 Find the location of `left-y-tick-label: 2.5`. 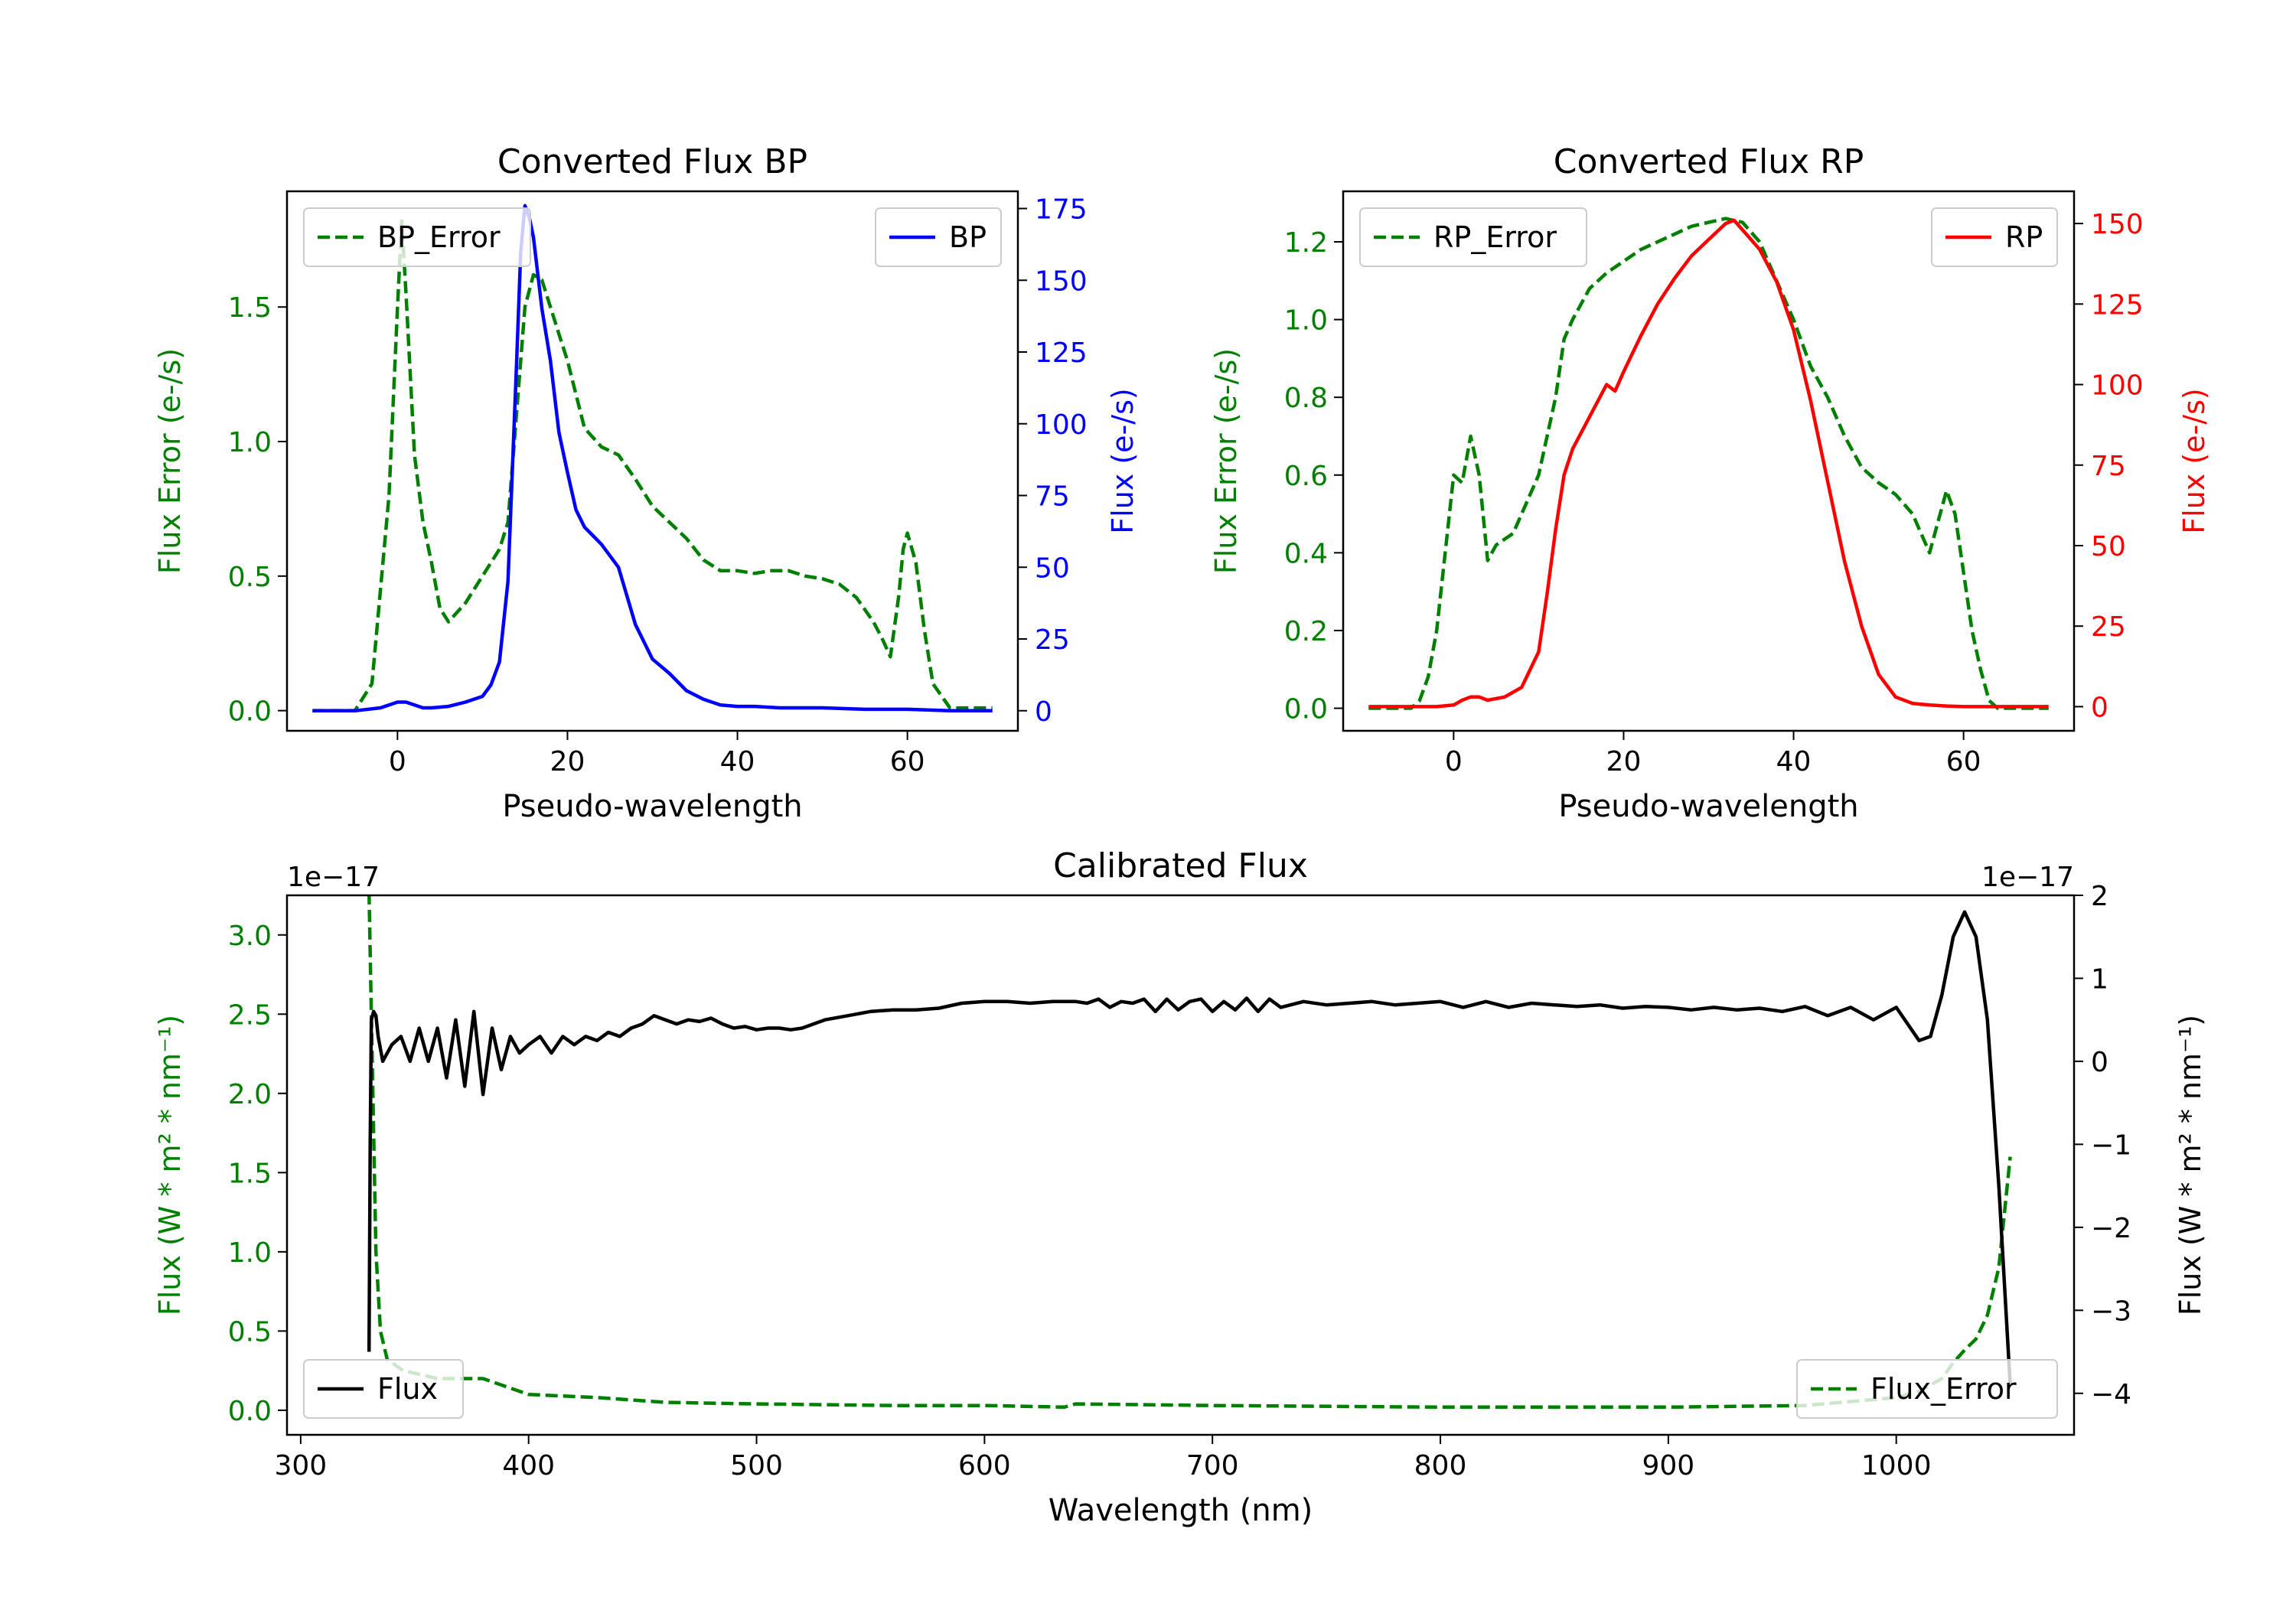

left-y-tick-label: 2.5 is located at coordinates (250, 1015).